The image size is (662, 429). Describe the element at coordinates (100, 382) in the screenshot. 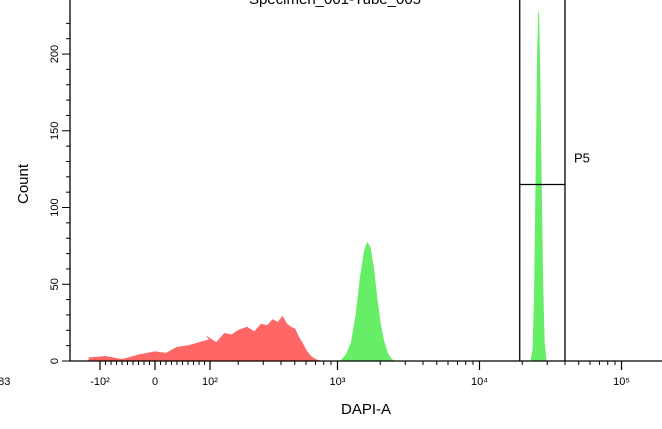

I see `x-tick-label: -10²` at that location.